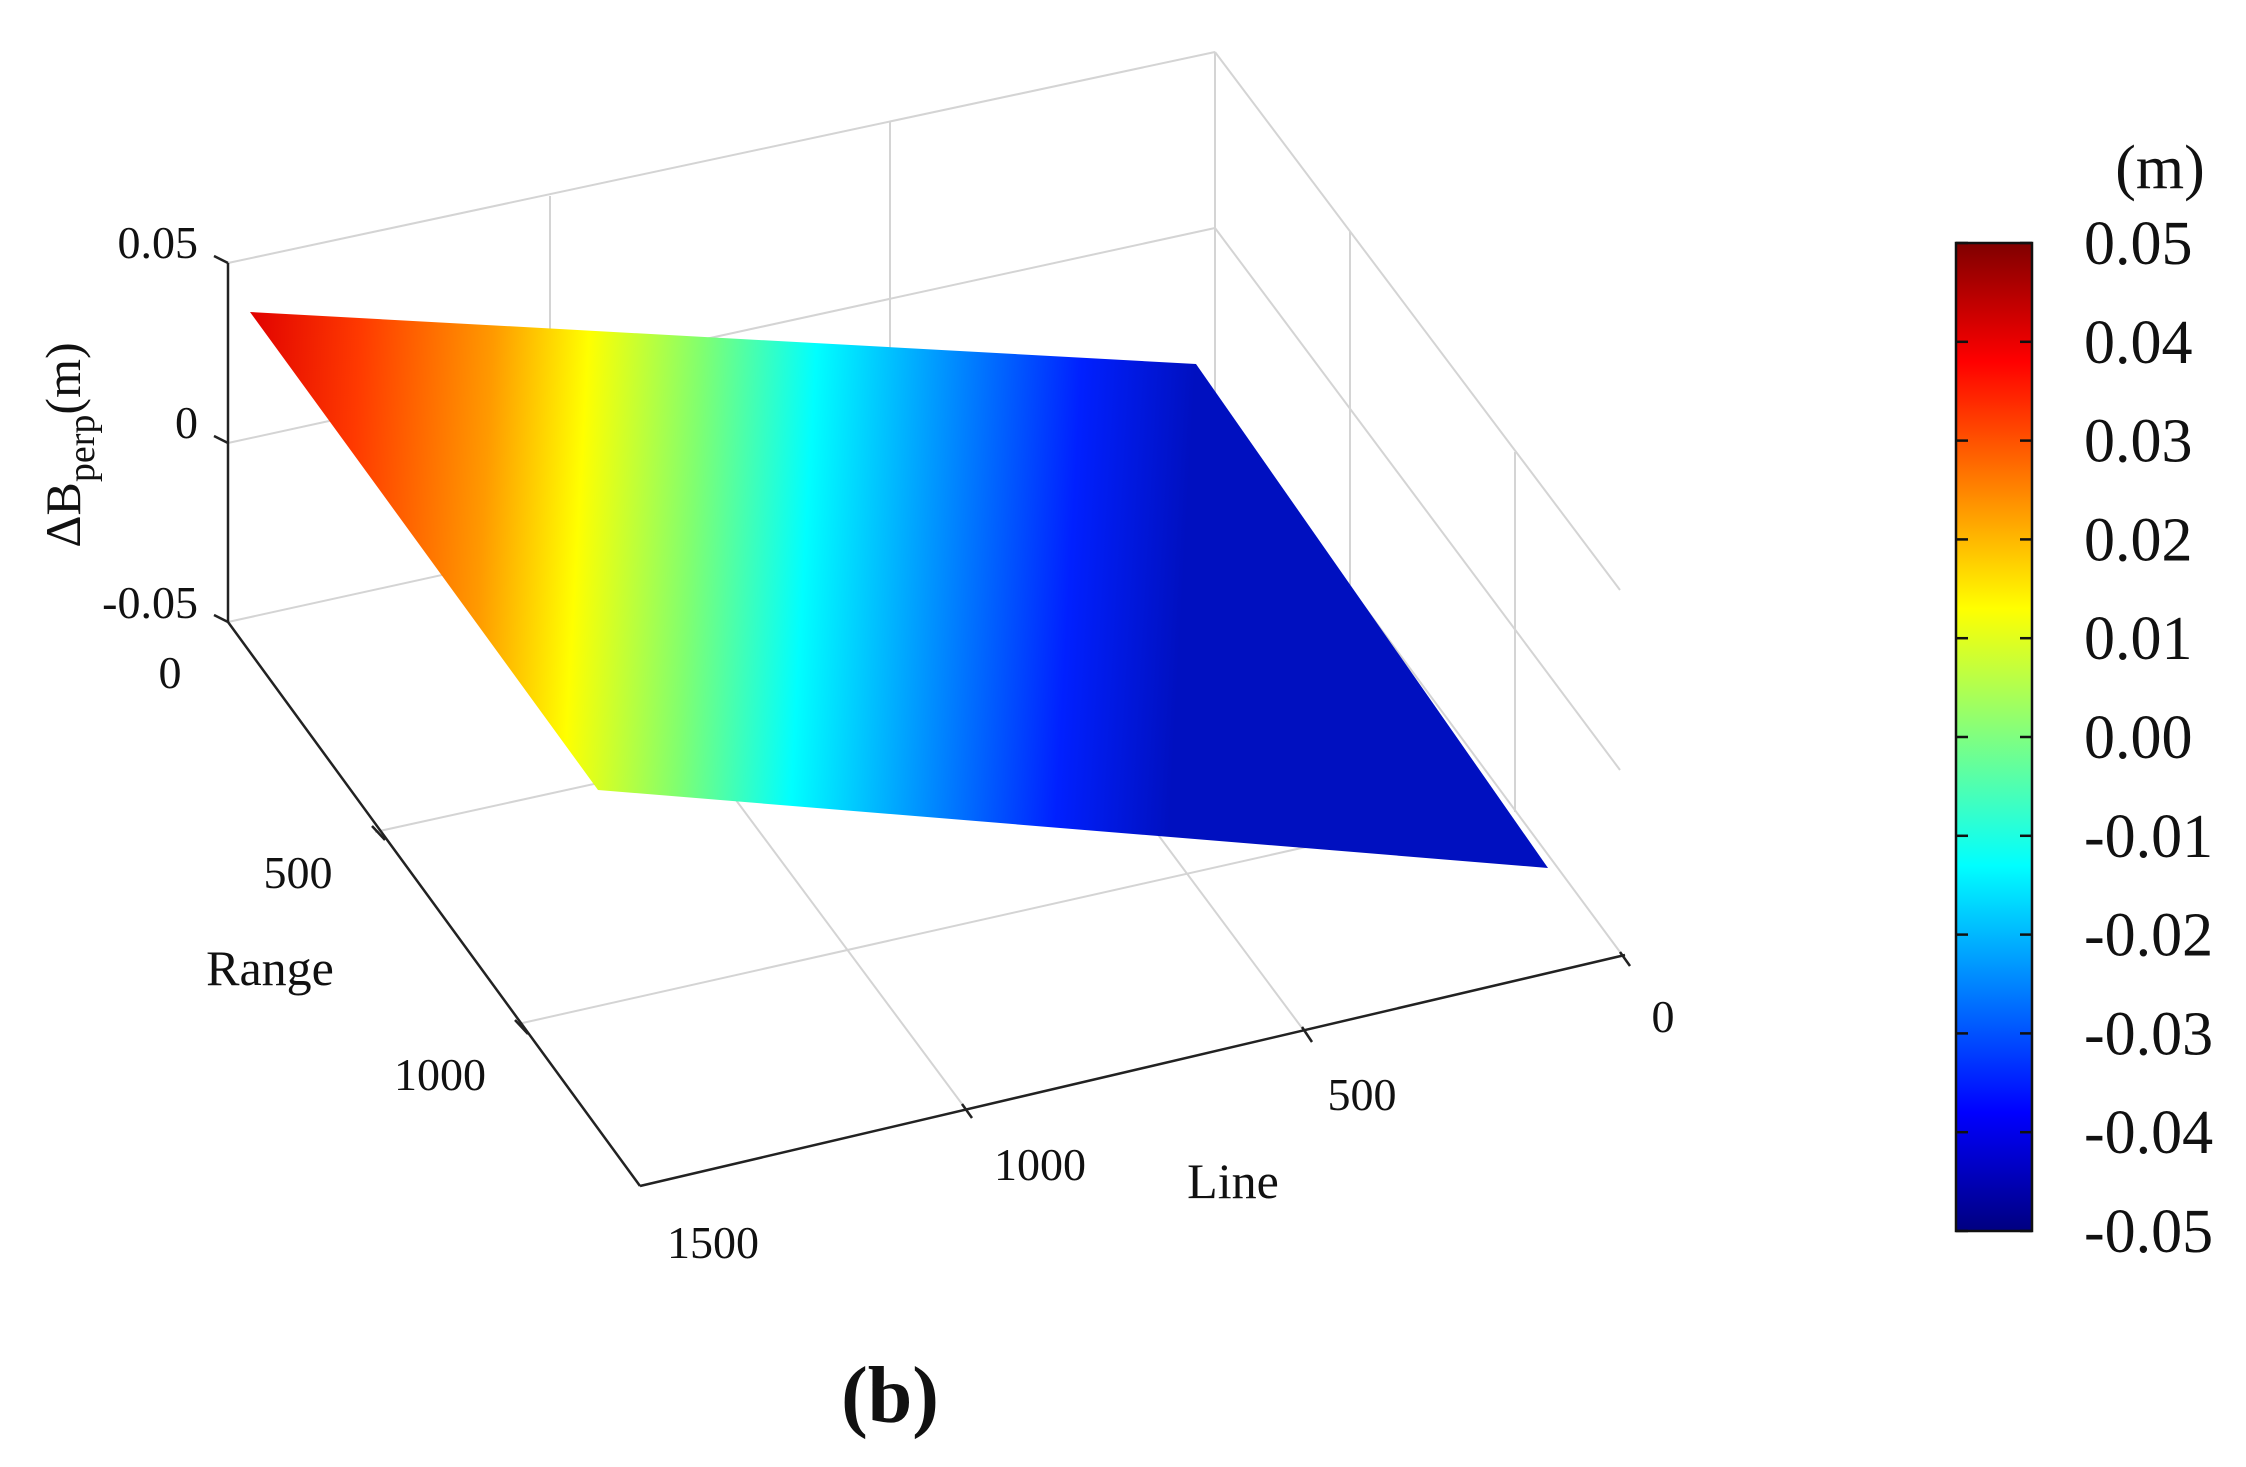  What do you see at coordinates (1362, 1094) in the screenshot?
I see `line-tick-label: 500` at bounding box center [1362, 1094].